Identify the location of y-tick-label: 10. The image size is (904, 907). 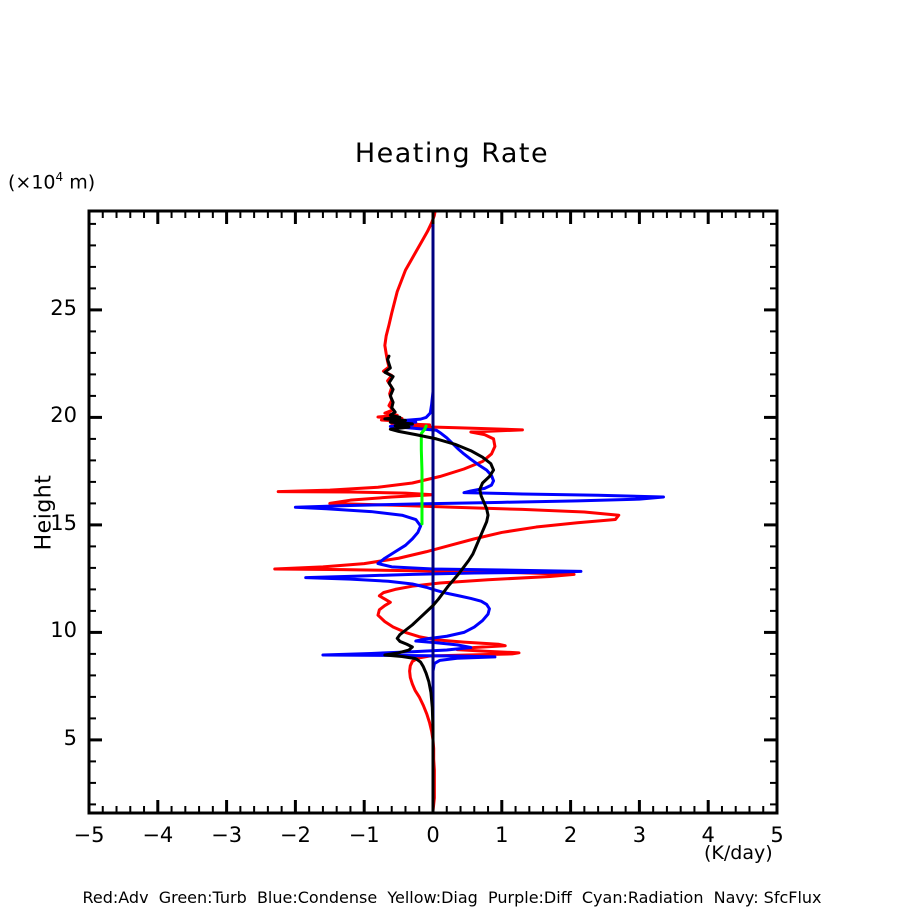
(63, 630).